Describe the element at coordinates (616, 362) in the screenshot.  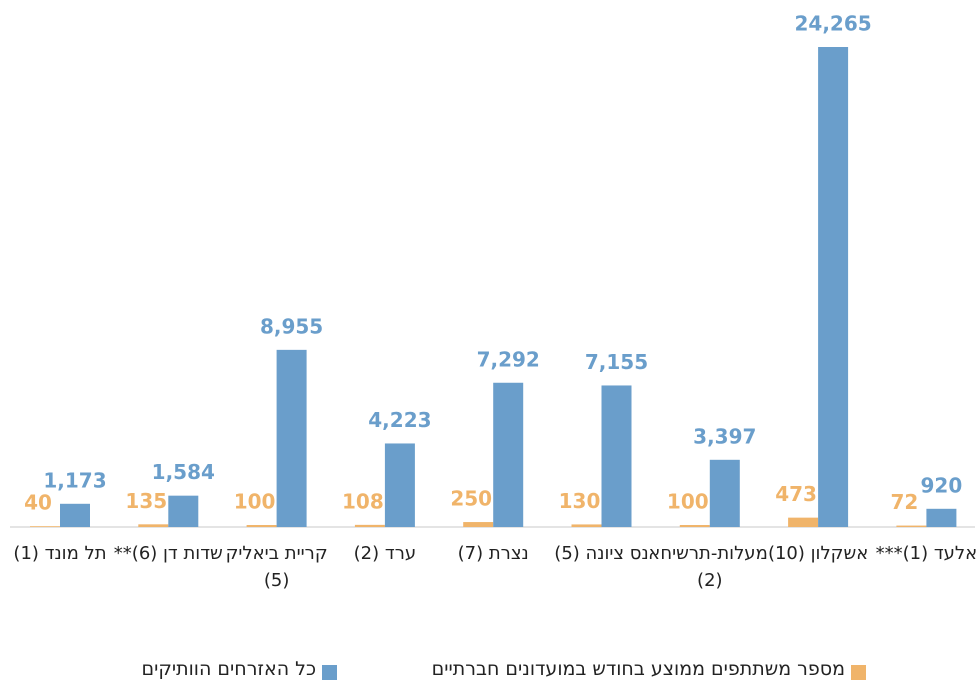
I see `value-label: 7,155` at that location.